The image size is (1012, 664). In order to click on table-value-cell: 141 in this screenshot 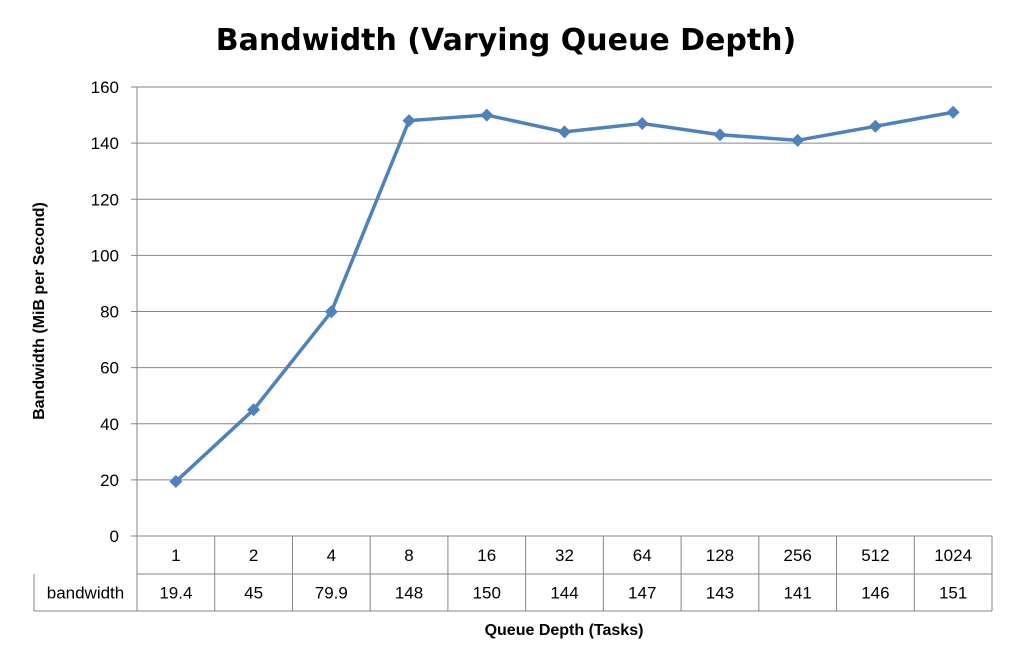, I will do `click(797, 593)`.